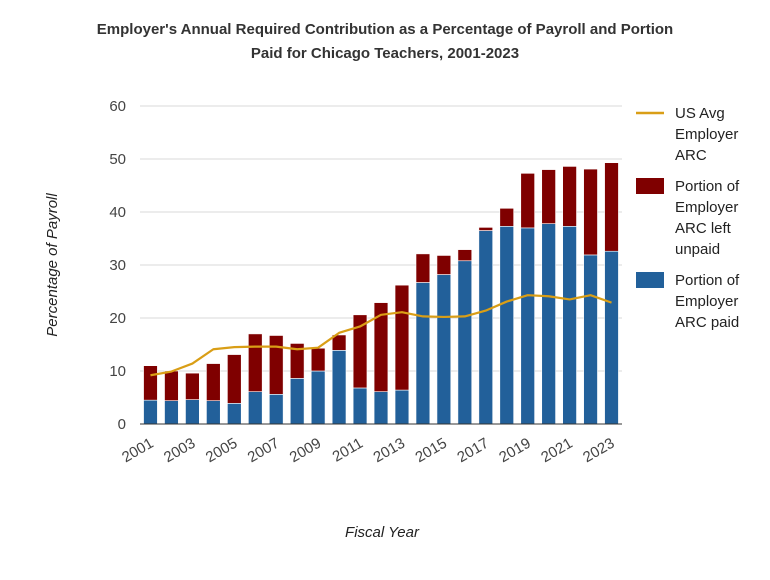 The height and width of the screenshot is (580, 770). I want to click on legend-label-us-avg: US Avg Employer ARC, so click(706, 134).